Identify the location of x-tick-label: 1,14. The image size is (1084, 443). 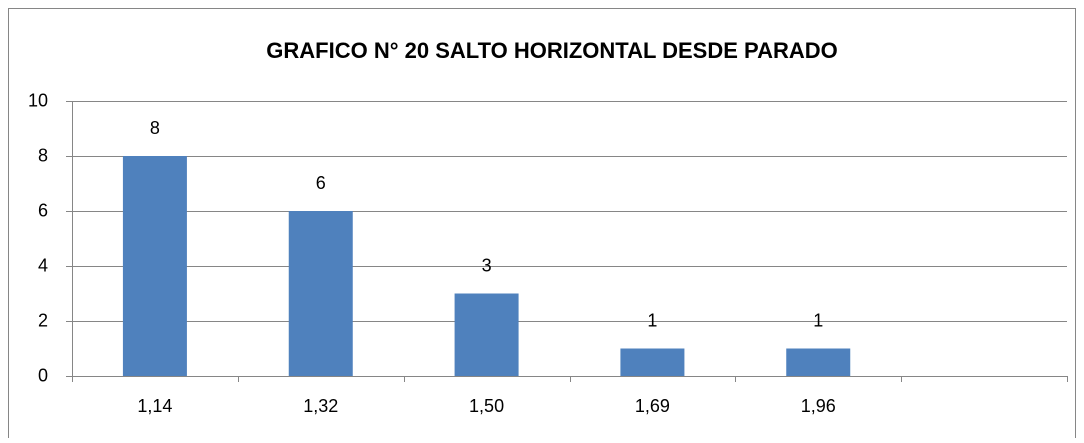
(154, 406).